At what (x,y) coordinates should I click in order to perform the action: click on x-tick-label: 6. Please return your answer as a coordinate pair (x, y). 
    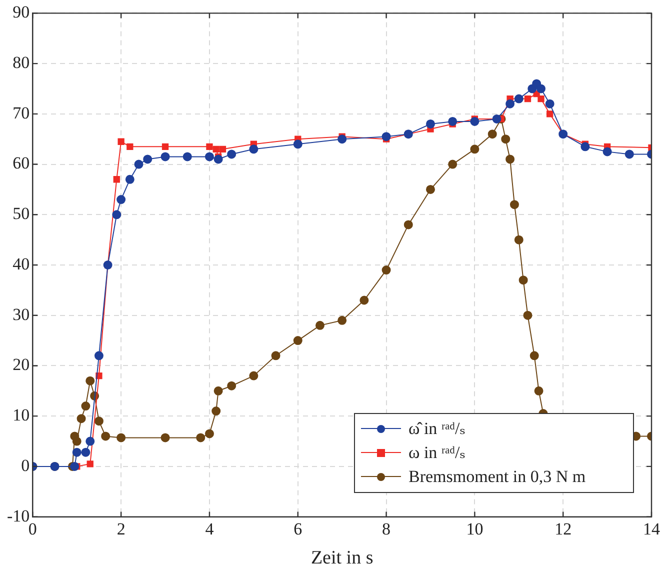
    Looking at the image, I should click on (298, 528).